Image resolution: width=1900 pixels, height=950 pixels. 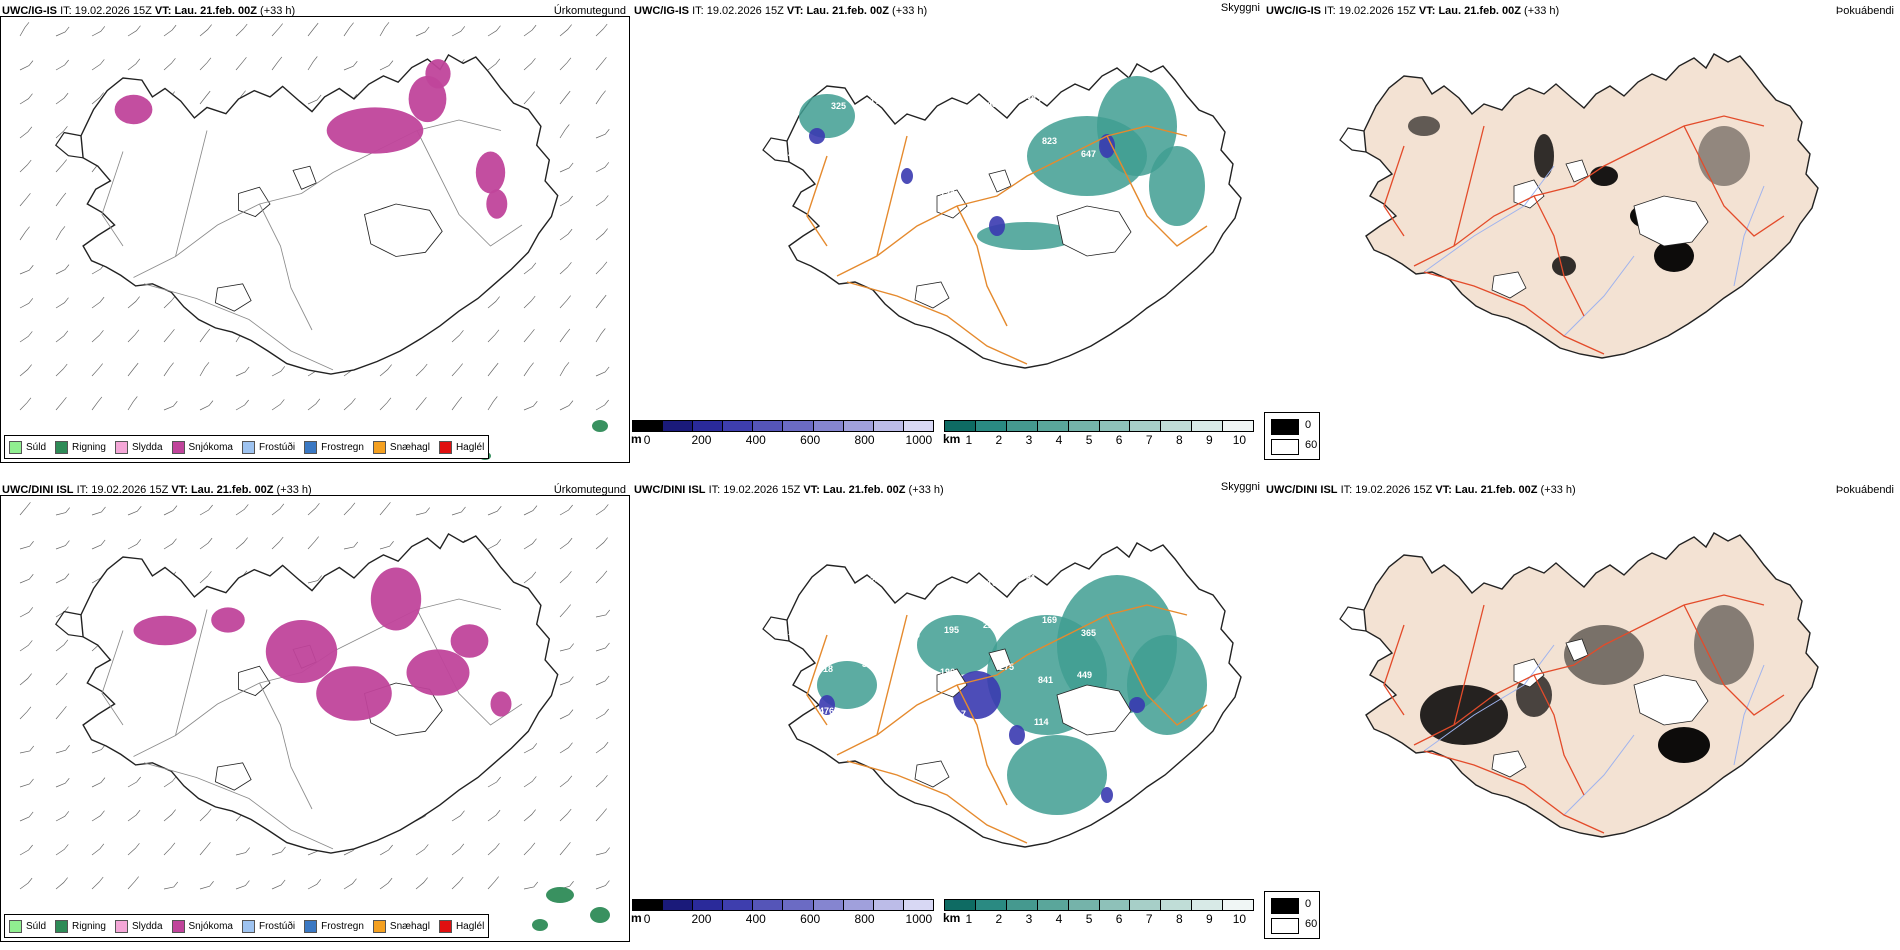 What do you see at coordinates (969, 919) in the screenshot?
I see `colorbar-tick-label: 1` at bounding box center [969, 919].